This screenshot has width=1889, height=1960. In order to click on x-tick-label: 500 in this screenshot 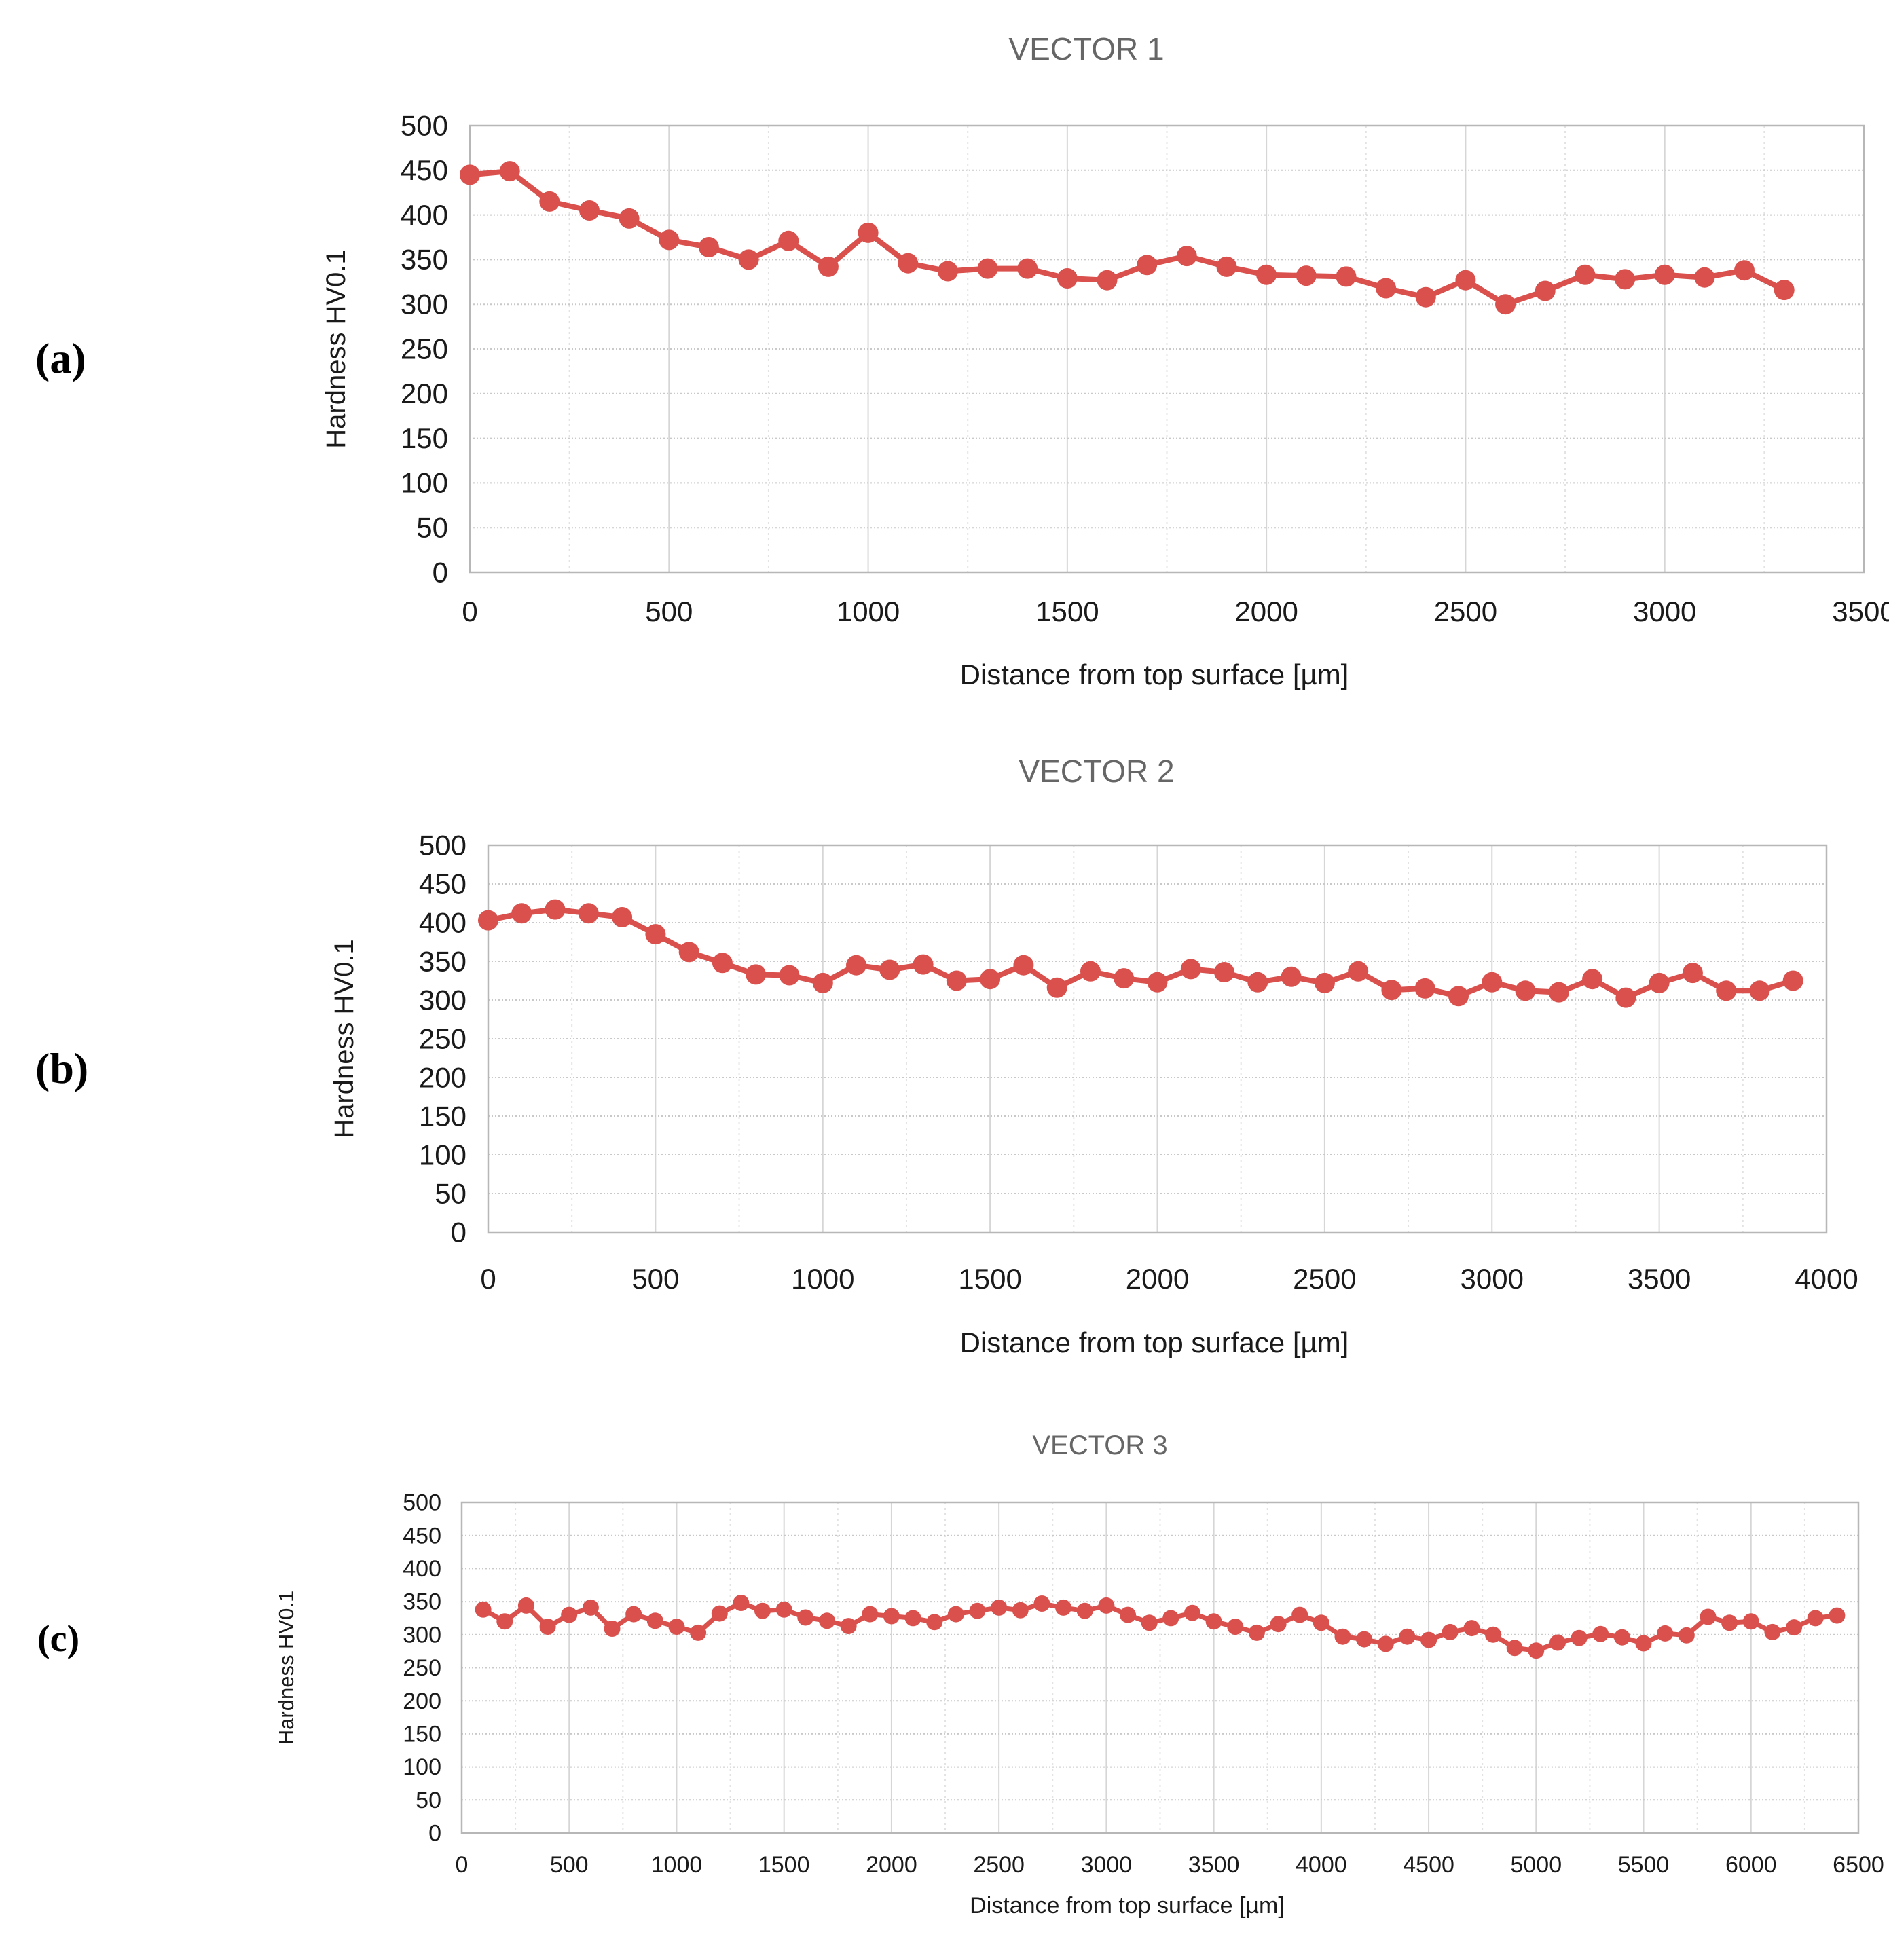, I will do `click(669, 611)`.